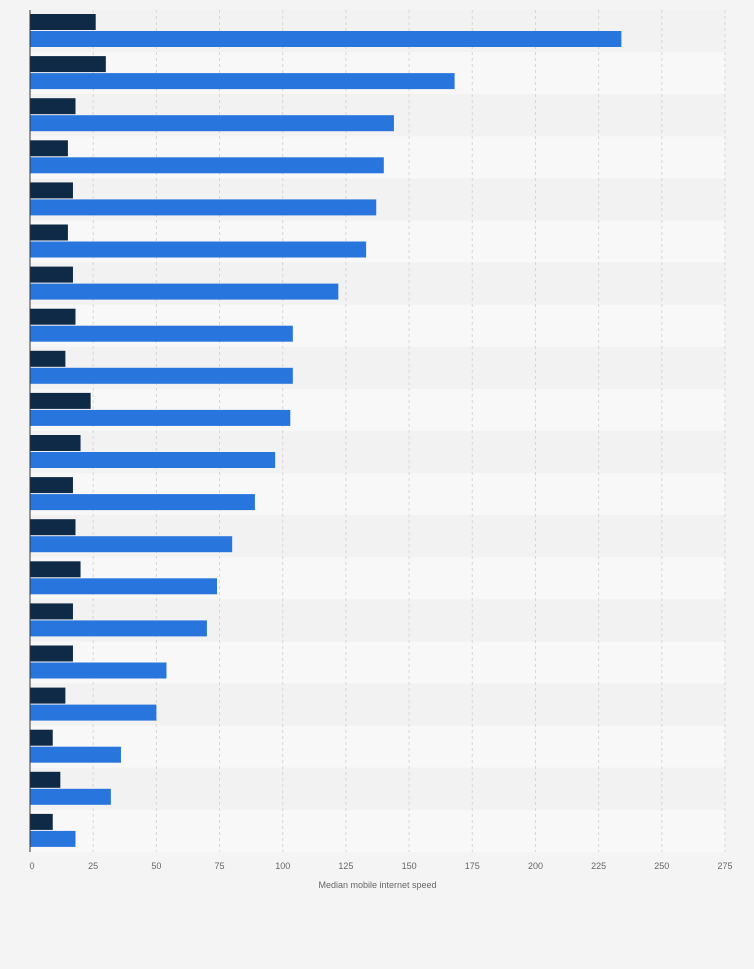 The image size is (754, 969). I want to click on x-tick-label-0: 0, so click(31, 866).